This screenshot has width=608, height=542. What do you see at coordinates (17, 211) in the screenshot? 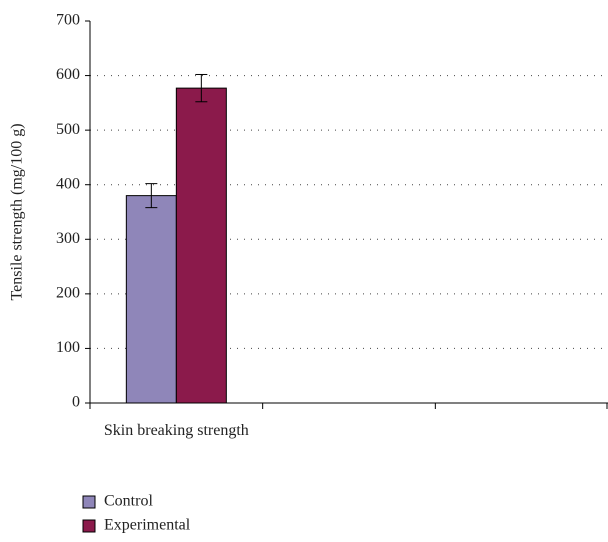
I see `y-axis-label: Tensile strength (mg/100 g)` at bounding box center [17, 211].